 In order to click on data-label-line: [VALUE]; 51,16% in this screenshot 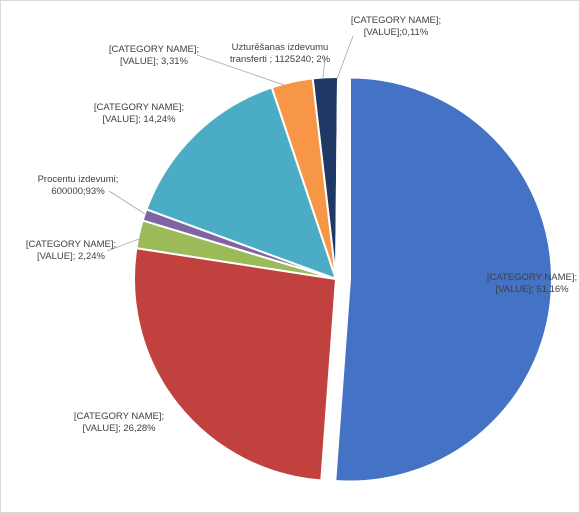, I will do `click(532, 289)`.